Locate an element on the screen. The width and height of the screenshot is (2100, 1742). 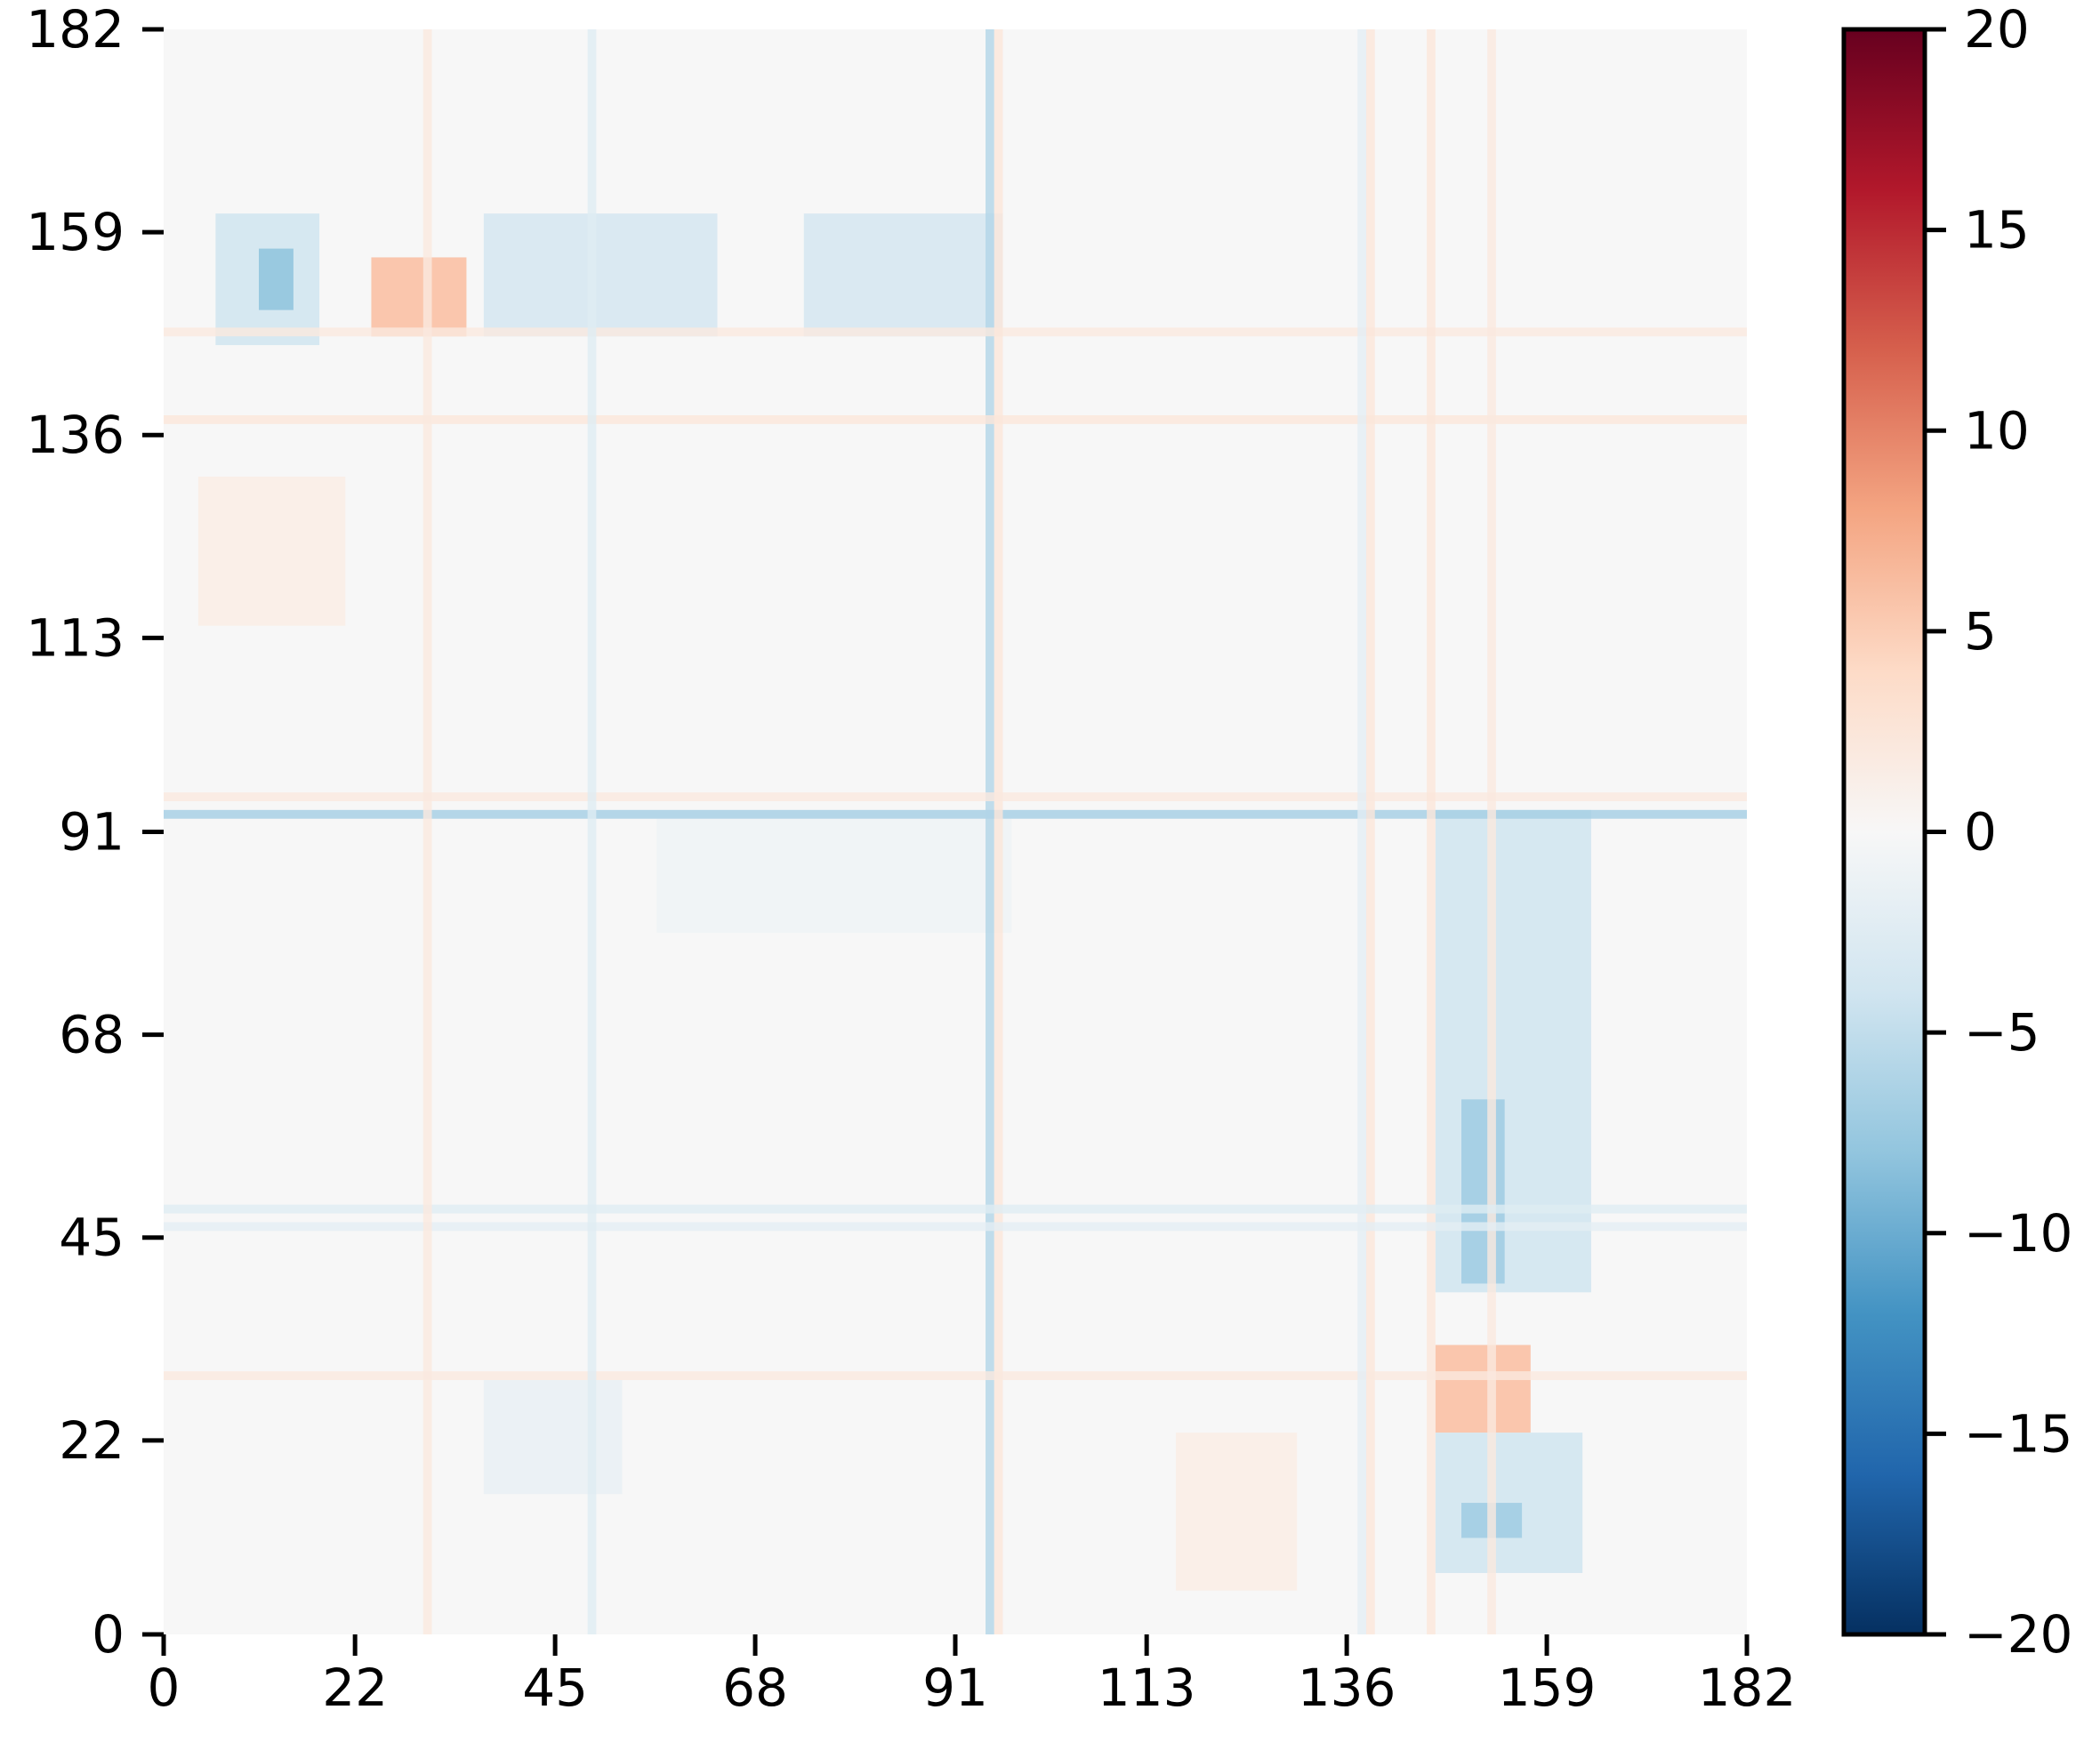
colorbar-tick-label: 20 is located at coordinates (1997, 30).